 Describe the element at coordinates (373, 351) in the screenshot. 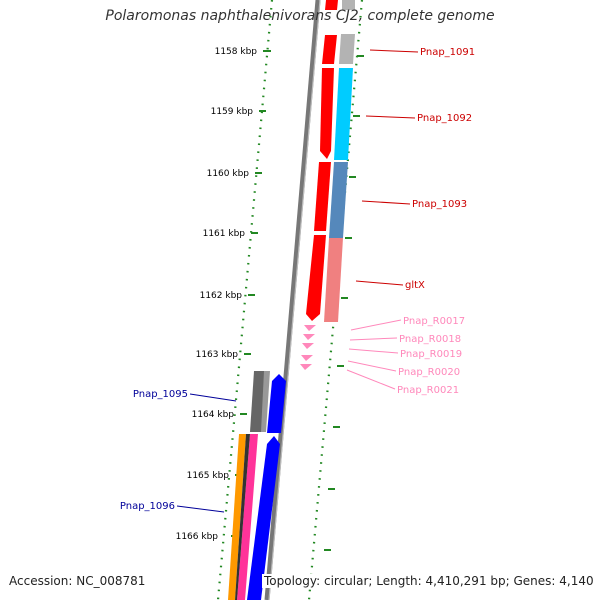

I see `connector-r0019` at that location.